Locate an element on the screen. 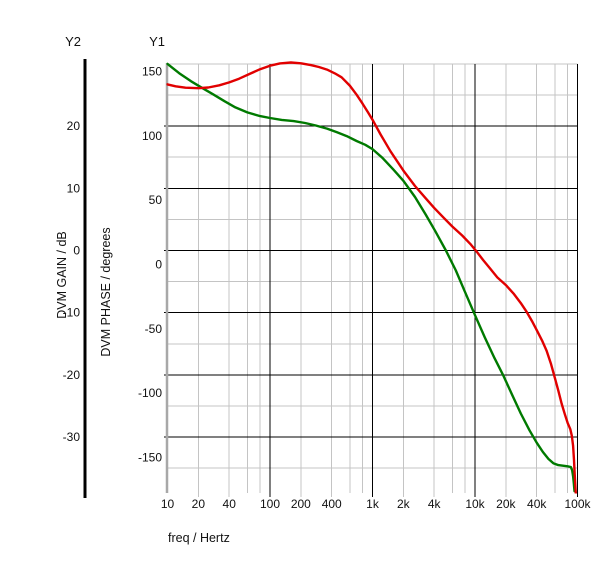 The image size is (600, 563). y1-tick-label: -100 is located at coordinates (150, 393).